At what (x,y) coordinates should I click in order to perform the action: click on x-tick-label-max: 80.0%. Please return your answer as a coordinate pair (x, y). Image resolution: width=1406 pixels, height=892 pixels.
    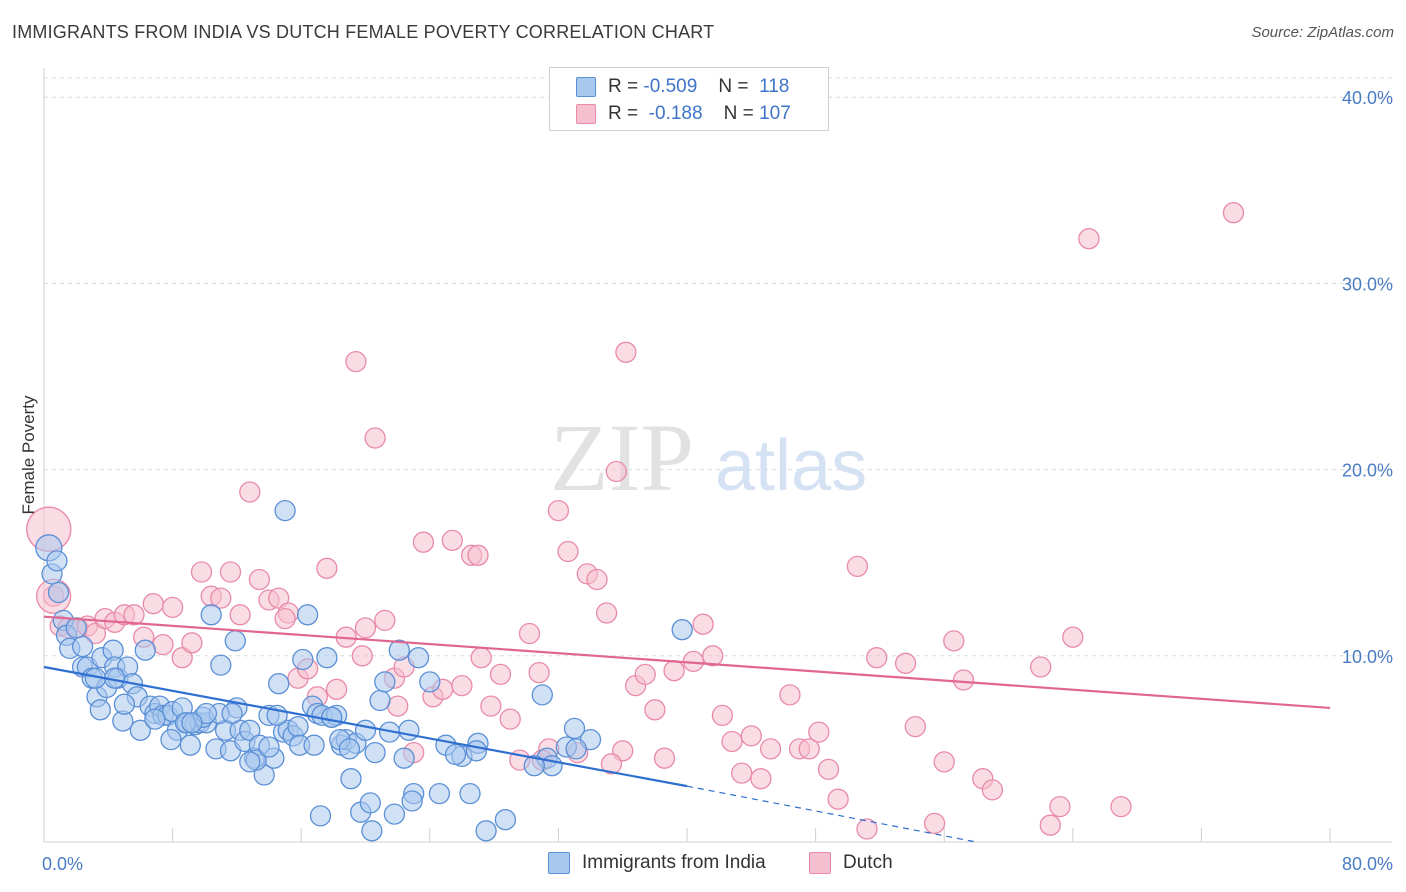
    Looking at the image, I should click on (1367, 864).